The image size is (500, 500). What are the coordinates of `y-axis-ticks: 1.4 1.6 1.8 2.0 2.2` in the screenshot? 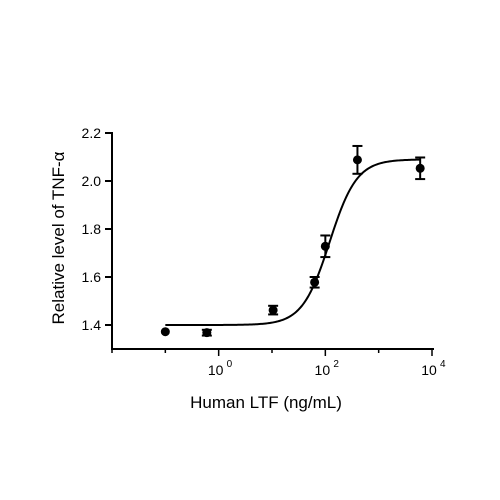 It's located at (97, 229).